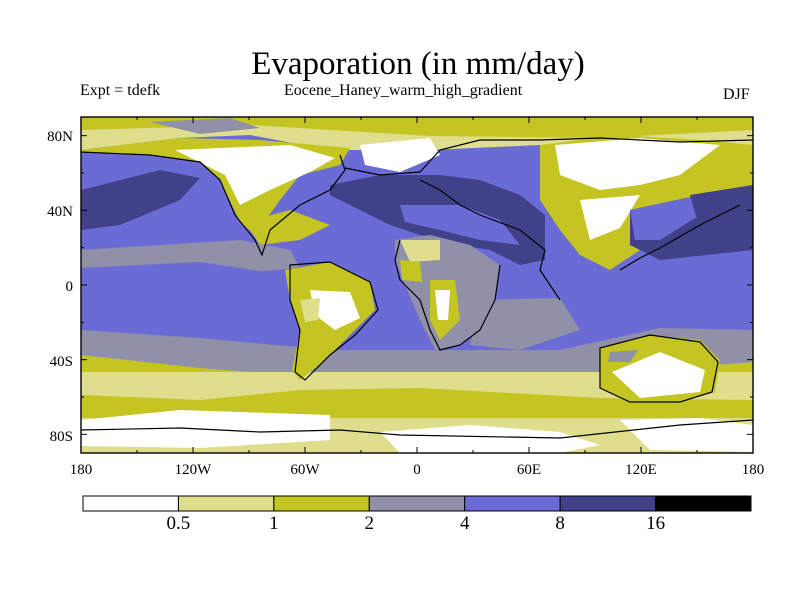 This screenshot has height=600, width=800. I want to click on colorbar-label: 4, so click(465, 523).